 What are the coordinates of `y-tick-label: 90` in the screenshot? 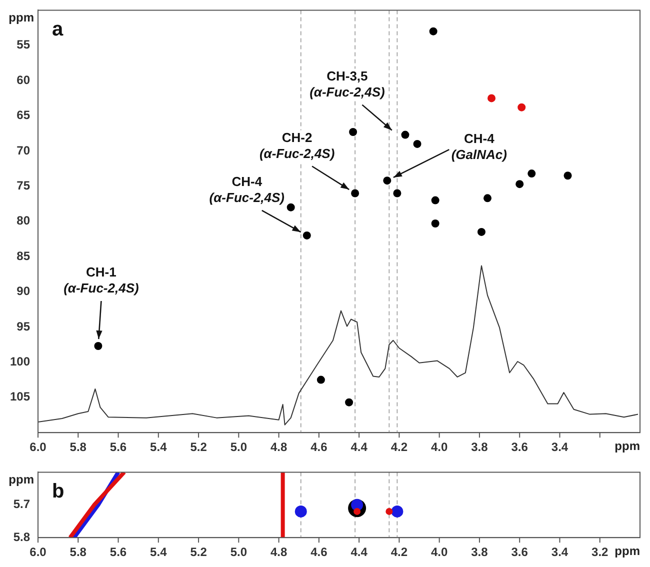 It's located at (23, 291).